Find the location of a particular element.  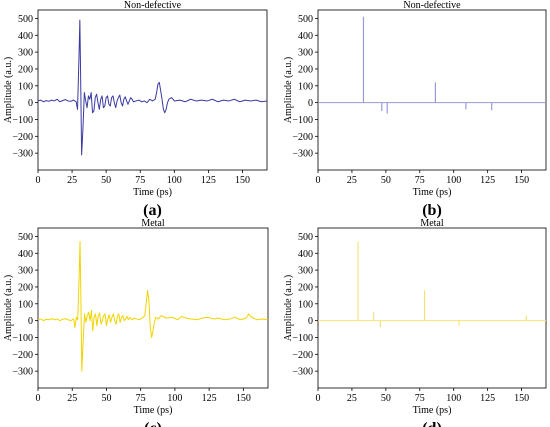

panel-label: (d) is located at coordinates (432, 423).